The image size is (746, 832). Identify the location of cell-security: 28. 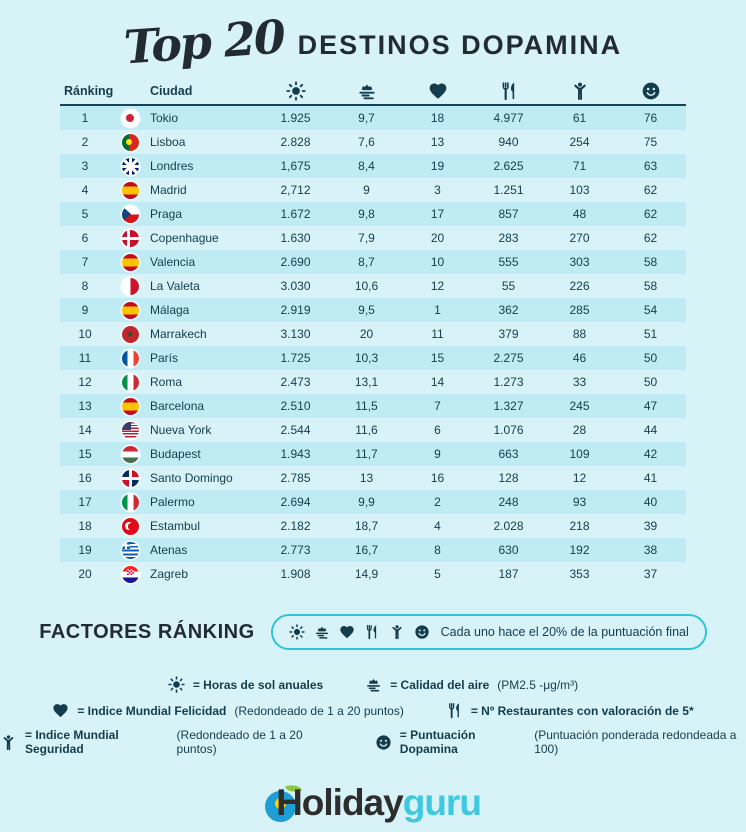
(579, 430).